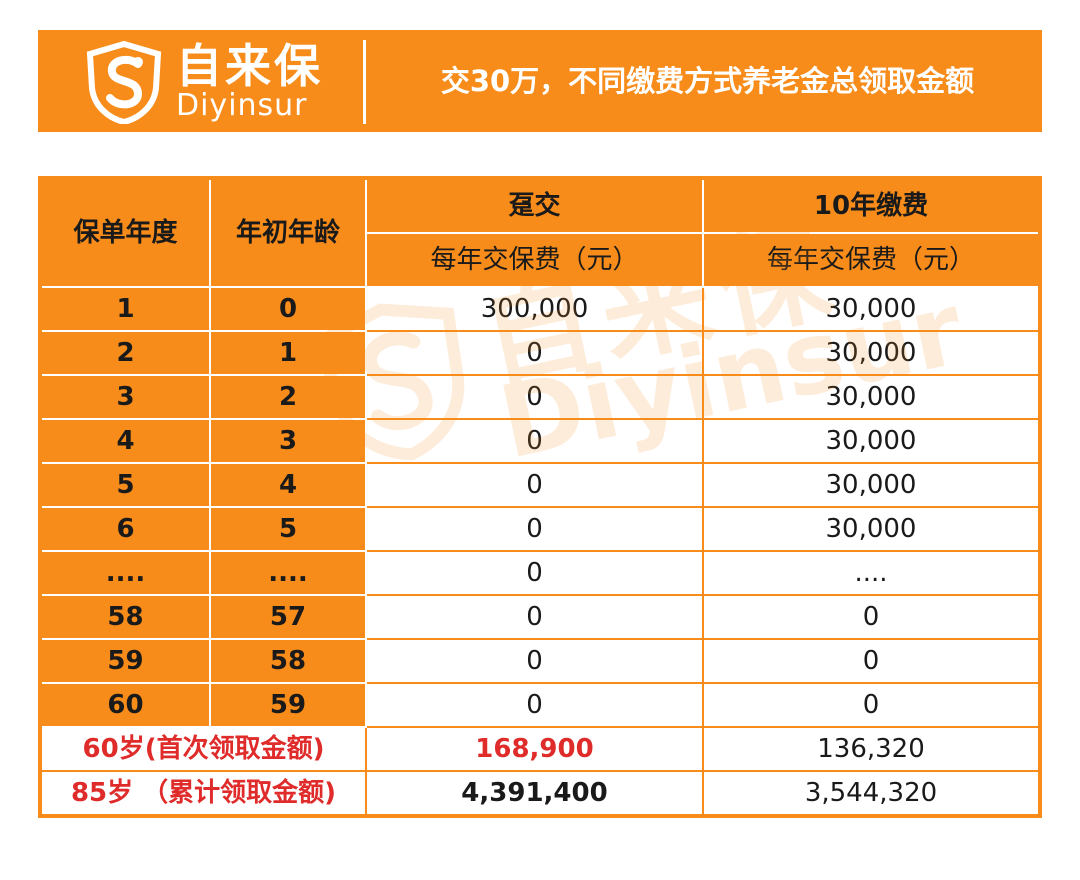 This screenshot has width=1080, height=880. I want to click on cell-year: 2, so click(125, 353).